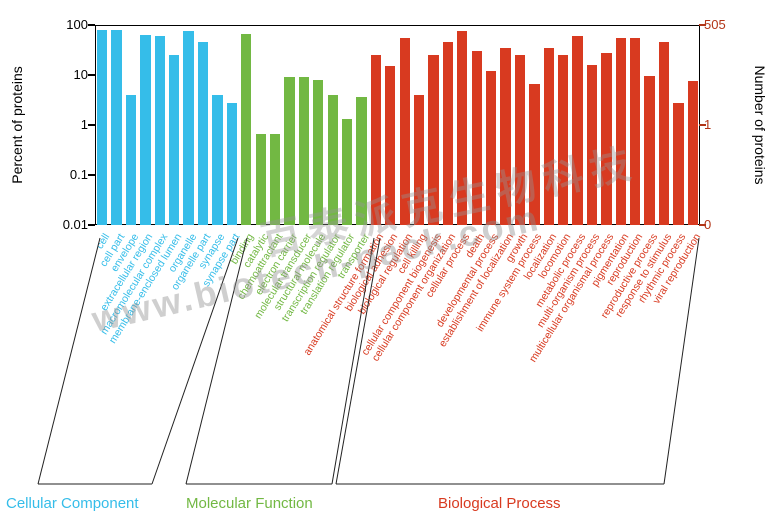 This screenshot has height=530, width=782. I want to click on legend-biological-process: Biological Process, so click(499, 503).